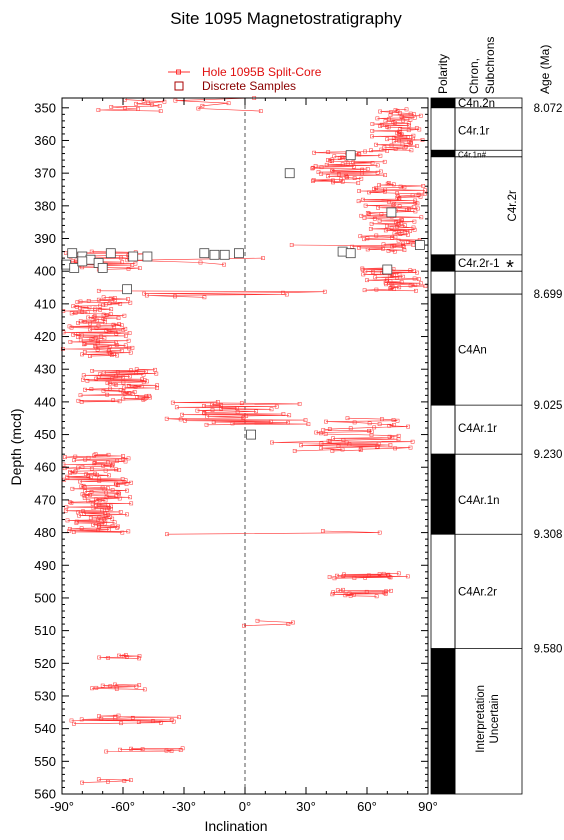 The width and height of the screenshot is (564, 840). What do you see at coordinates (262, 72) in the screenshot?
I see `legend-split-core-label: Hole 1095B Split-Core` at bounding box center [262, 72].